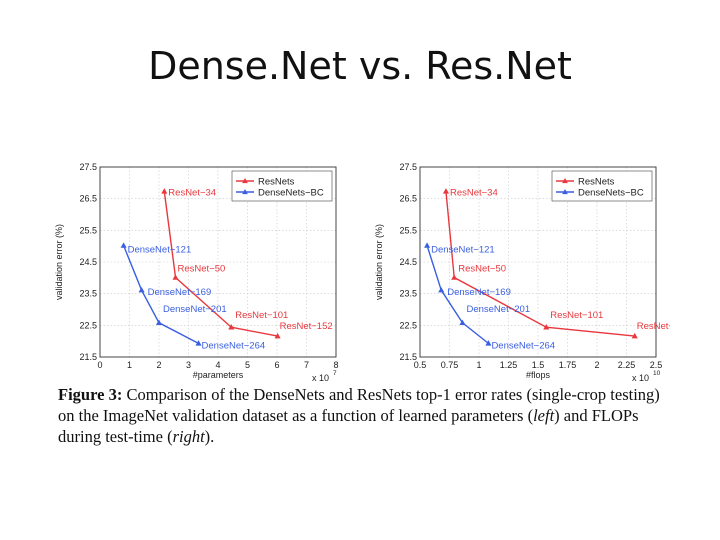 The image size is (720, 540). What do you see at coordinates (568, 365) in the screenshot?
I see `x-tick-label: 1.75` at bounding box center [568, 365].